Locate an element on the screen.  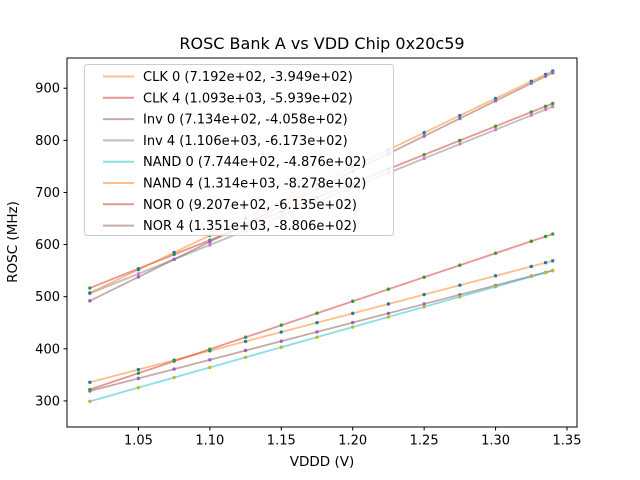
legend-item: Inv 4 (1.106e+03, -6.173e+02) is located at coordinates (225, 141).